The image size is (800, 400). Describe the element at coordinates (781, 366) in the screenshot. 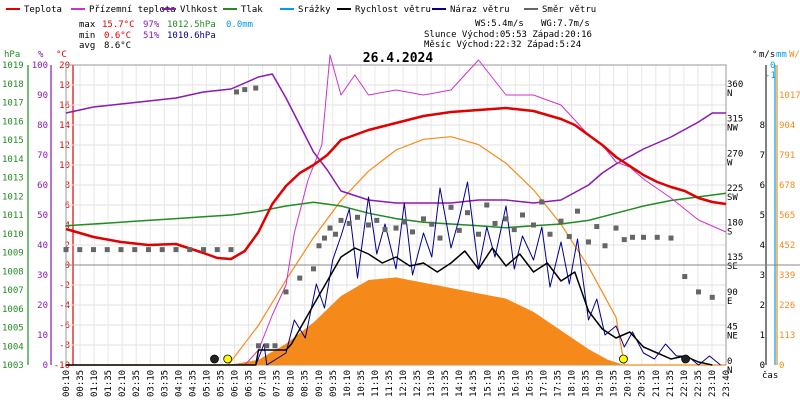

I see `wm2-tick: 0` at that location.